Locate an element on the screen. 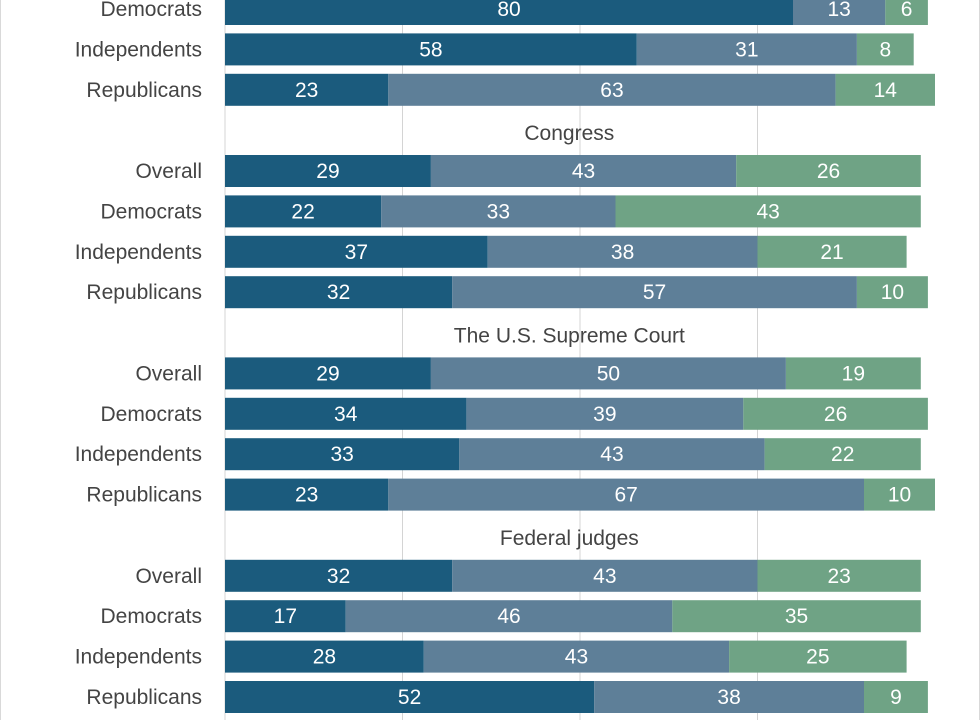 The height and width of the screenshot is (720, 980). bar-row: Democrats 22 33 43 is located at coordinates (510, 211).